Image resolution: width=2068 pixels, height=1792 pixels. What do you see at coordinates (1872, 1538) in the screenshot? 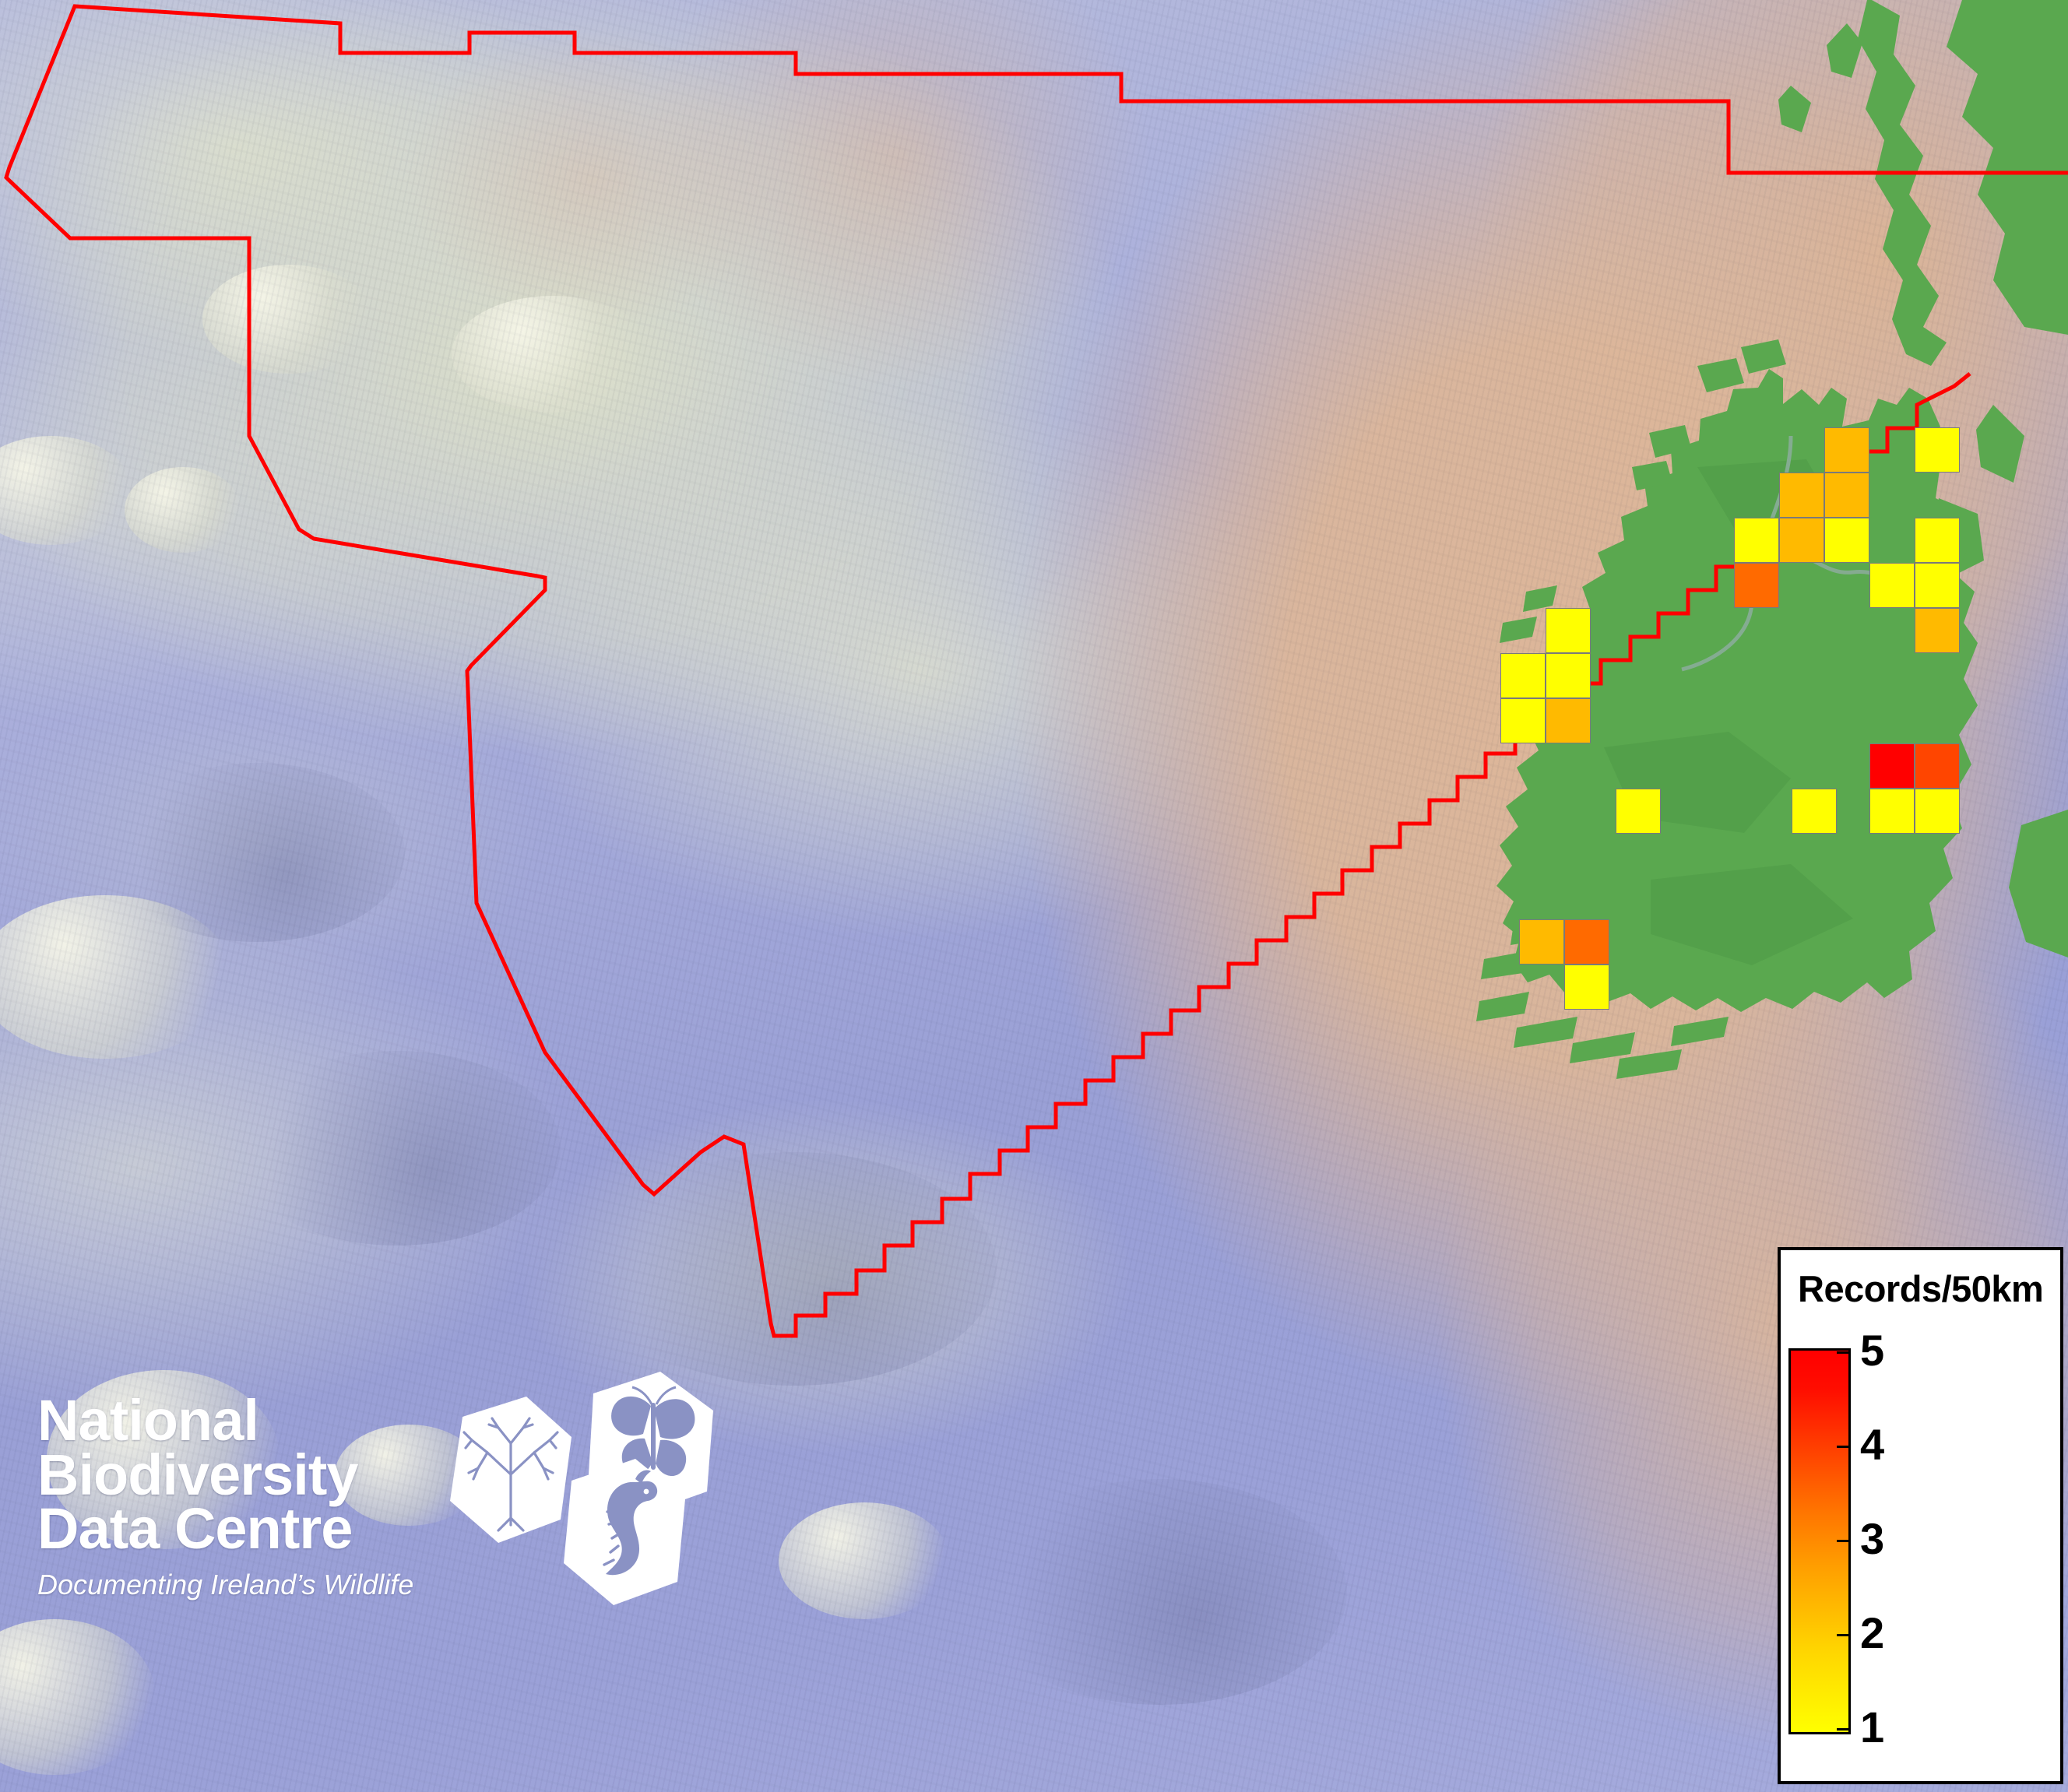
I see `legend-tick-label: 3` at bounding box center [1872, 1538].